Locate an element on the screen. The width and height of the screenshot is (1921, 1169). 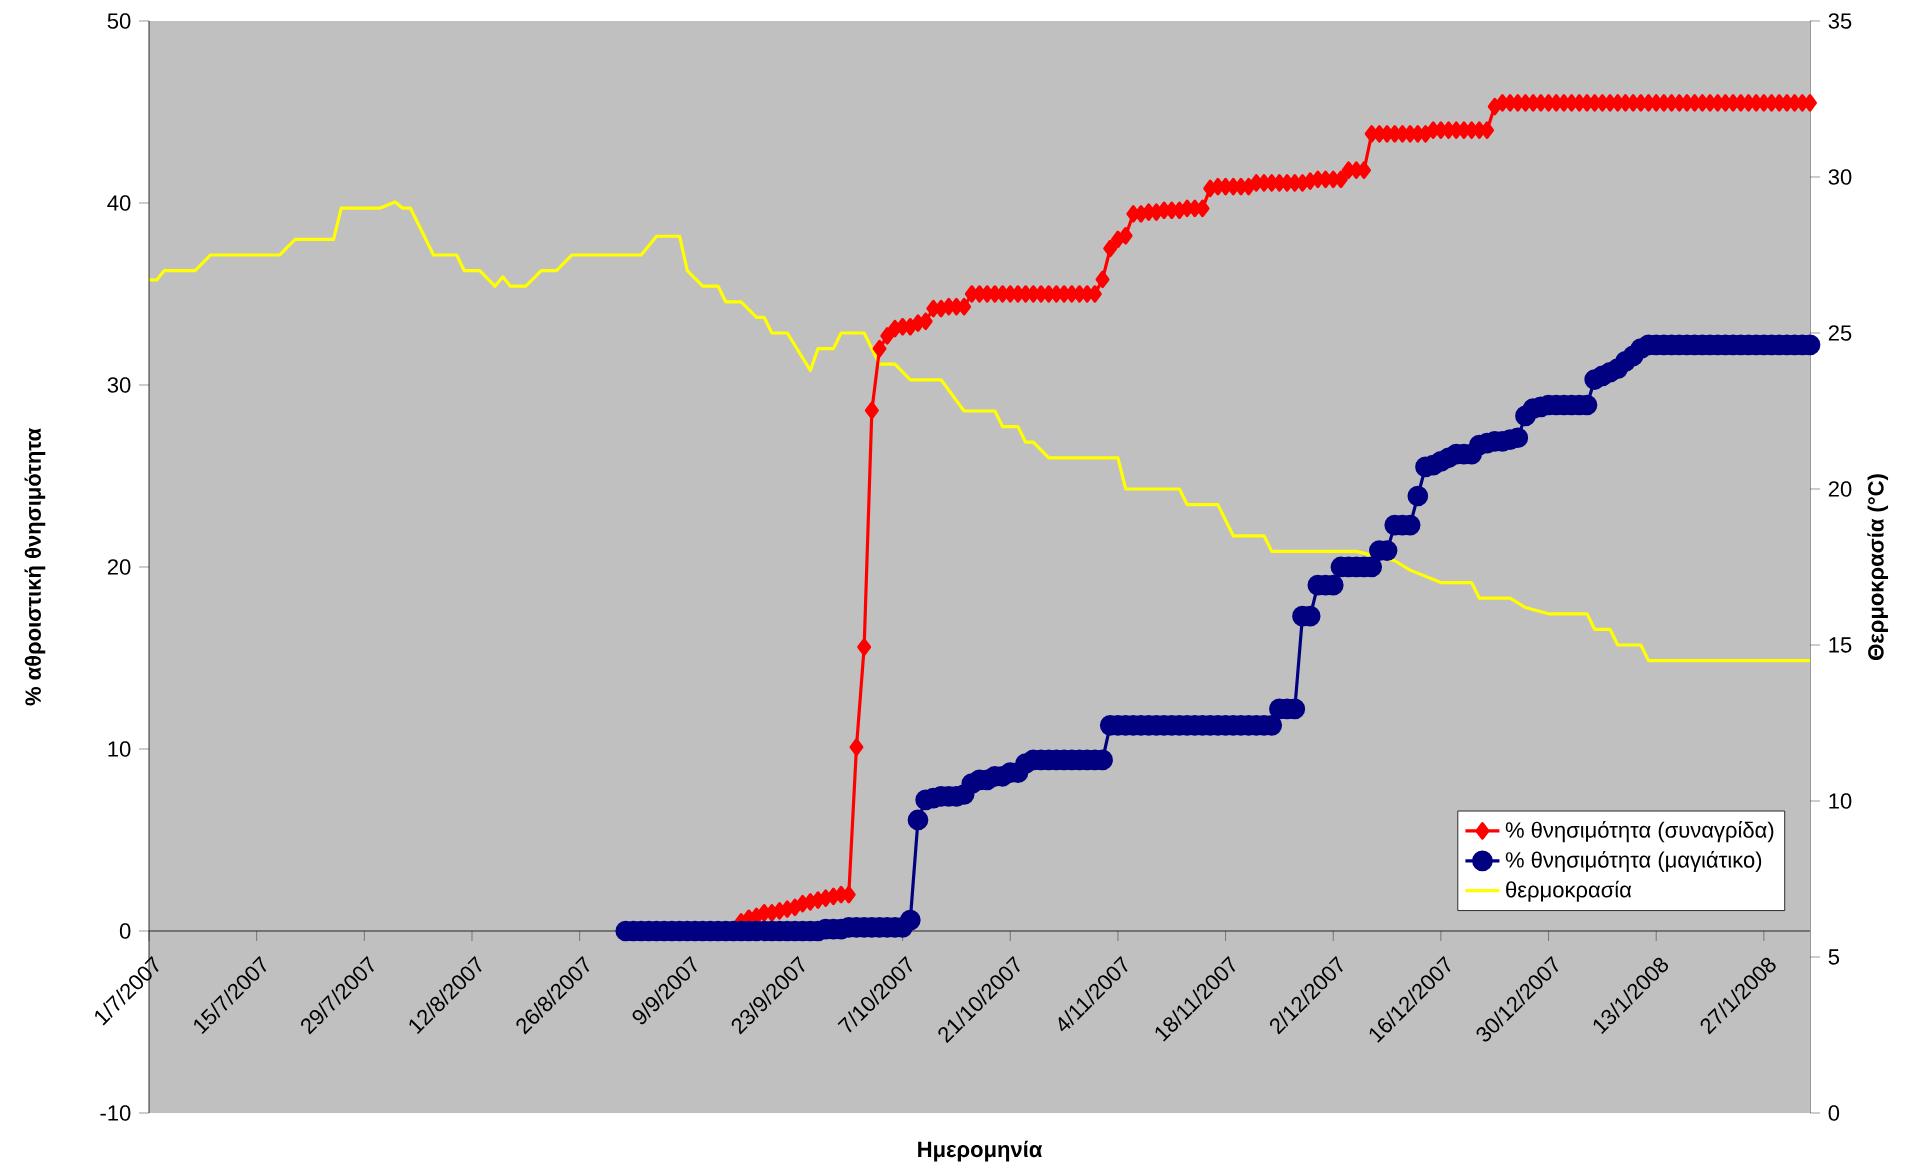
x-axis-title: Ημερομηνία is located at coordinates (980, 1151).